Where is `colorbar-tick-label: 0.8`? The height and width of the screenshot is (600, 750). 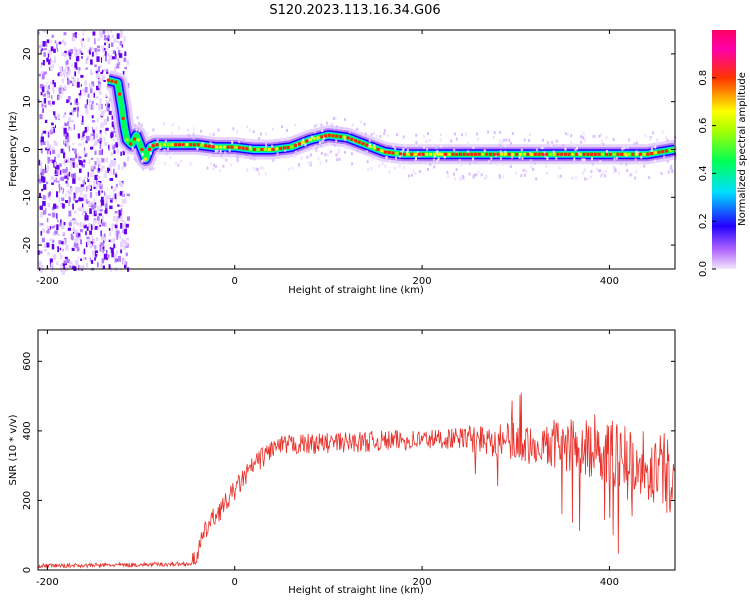 colorbar-tick-label: 0.8 is located at coordinates (703, 78).